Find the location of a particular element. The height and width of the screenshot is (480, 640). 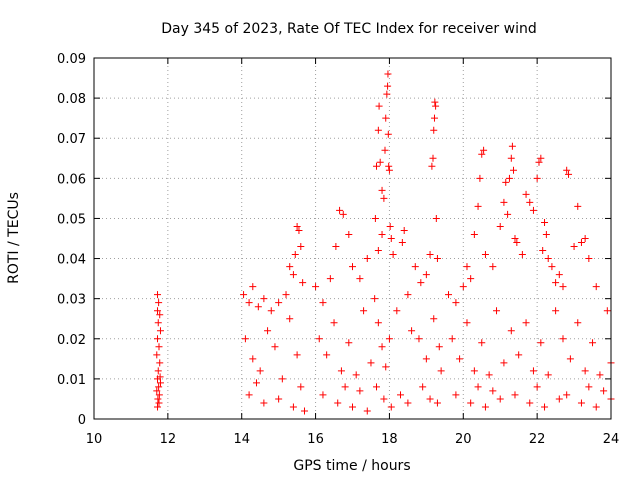

y-tick-label: 0.03 is located at coordinates (71, 300).